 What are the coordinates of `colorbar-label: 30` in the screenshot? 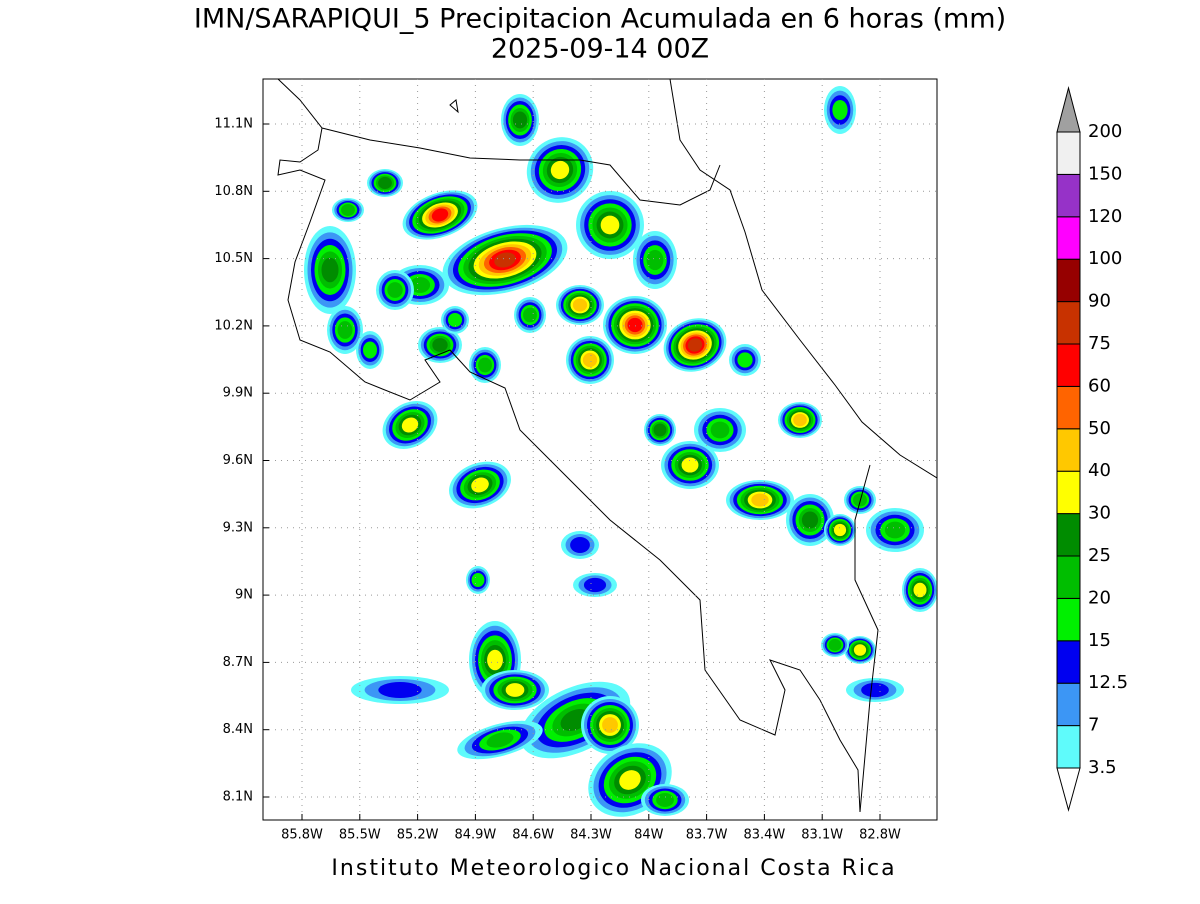 It's located at (1099, 513).